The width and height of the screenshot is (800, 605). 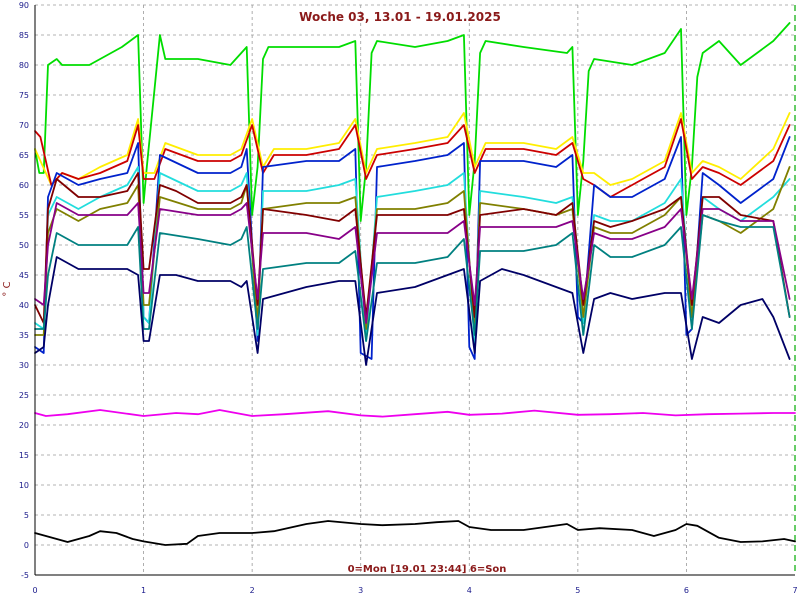 I want to click on y-tick-label: 20, so click(x=24, y=425).